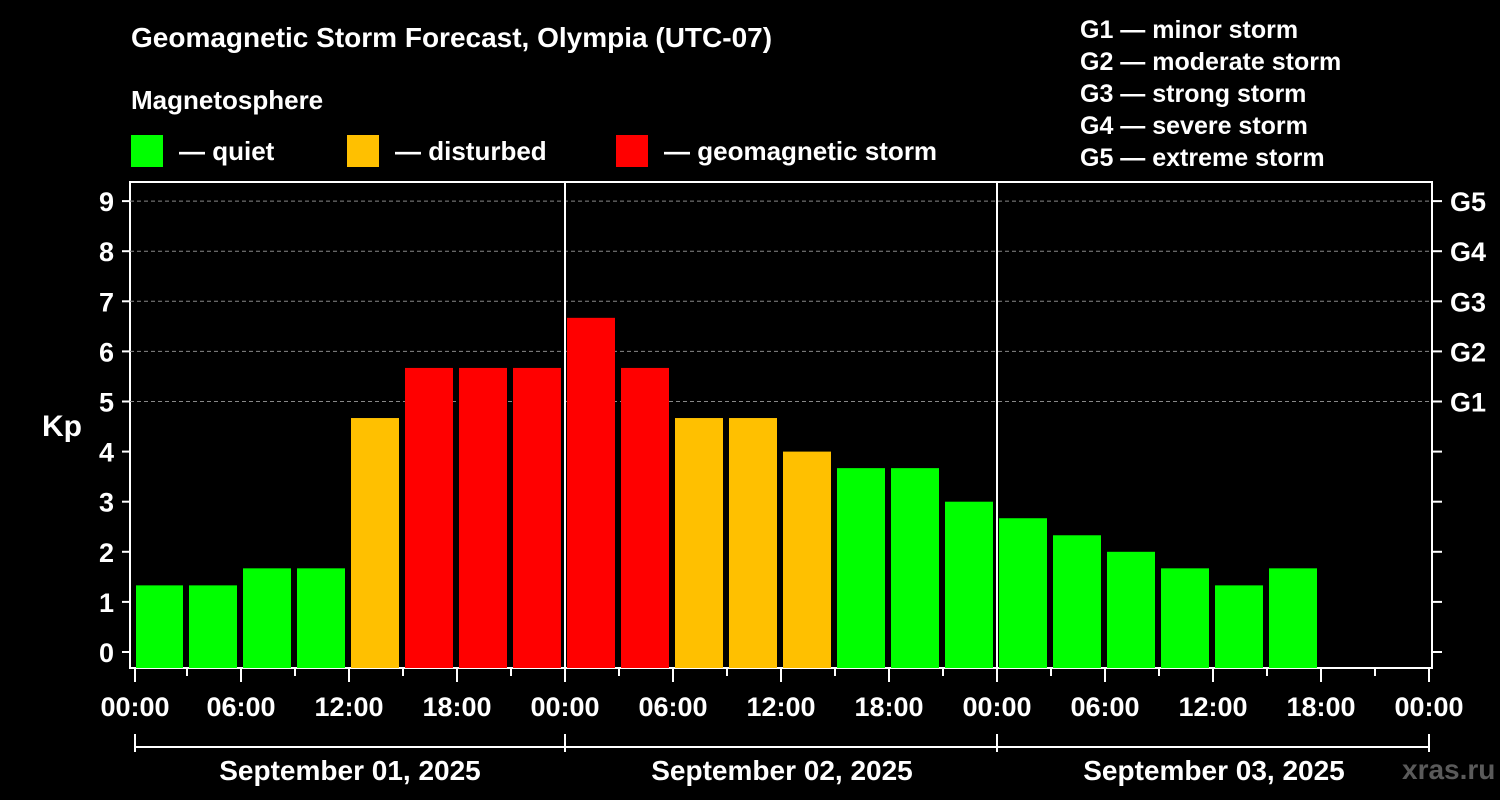  I want to click on x-tick-label-9: 06:00, so click(1104, 707).